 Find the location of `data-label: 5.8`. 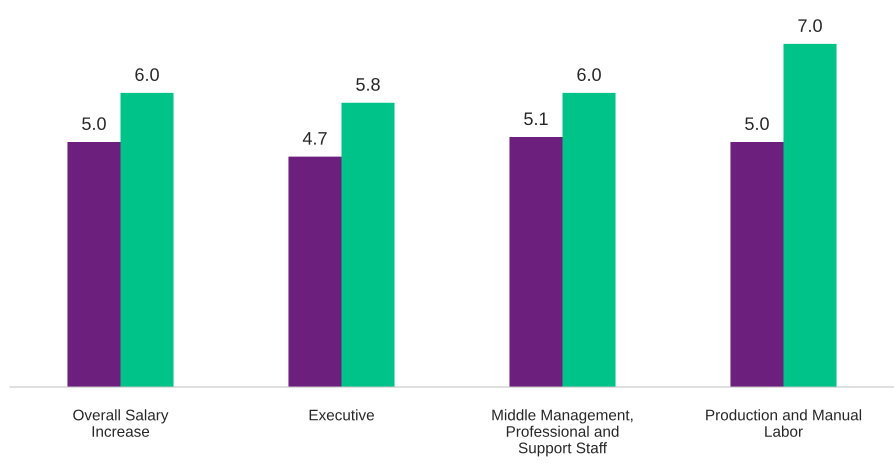

data-label: 5.8 is located at coordinates (368, 84).